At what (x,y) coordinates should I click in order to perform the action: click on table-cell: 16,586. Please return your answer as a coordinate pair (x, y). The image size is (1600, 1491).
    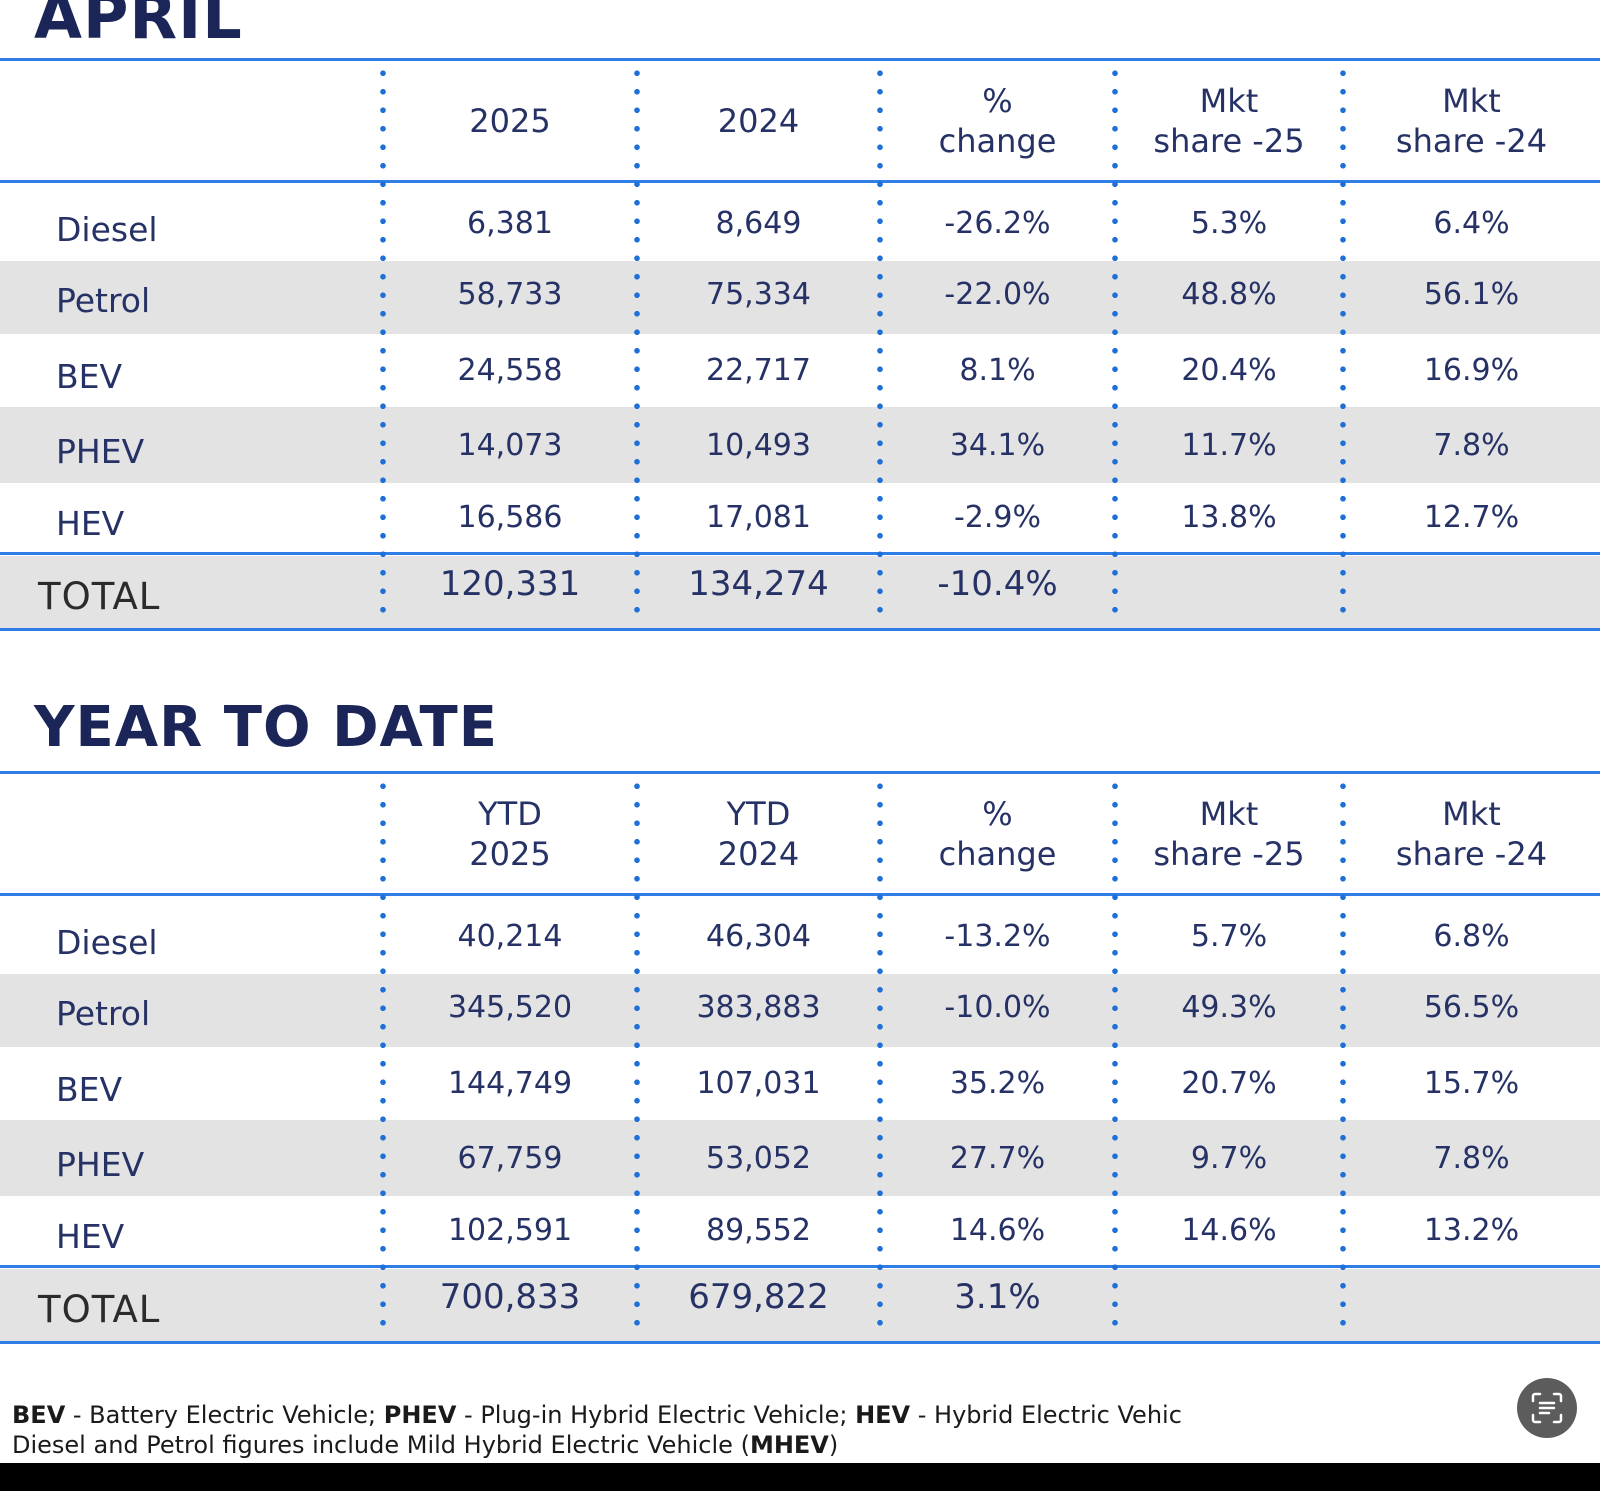
    Looking at the image, I should click on (510, 517).